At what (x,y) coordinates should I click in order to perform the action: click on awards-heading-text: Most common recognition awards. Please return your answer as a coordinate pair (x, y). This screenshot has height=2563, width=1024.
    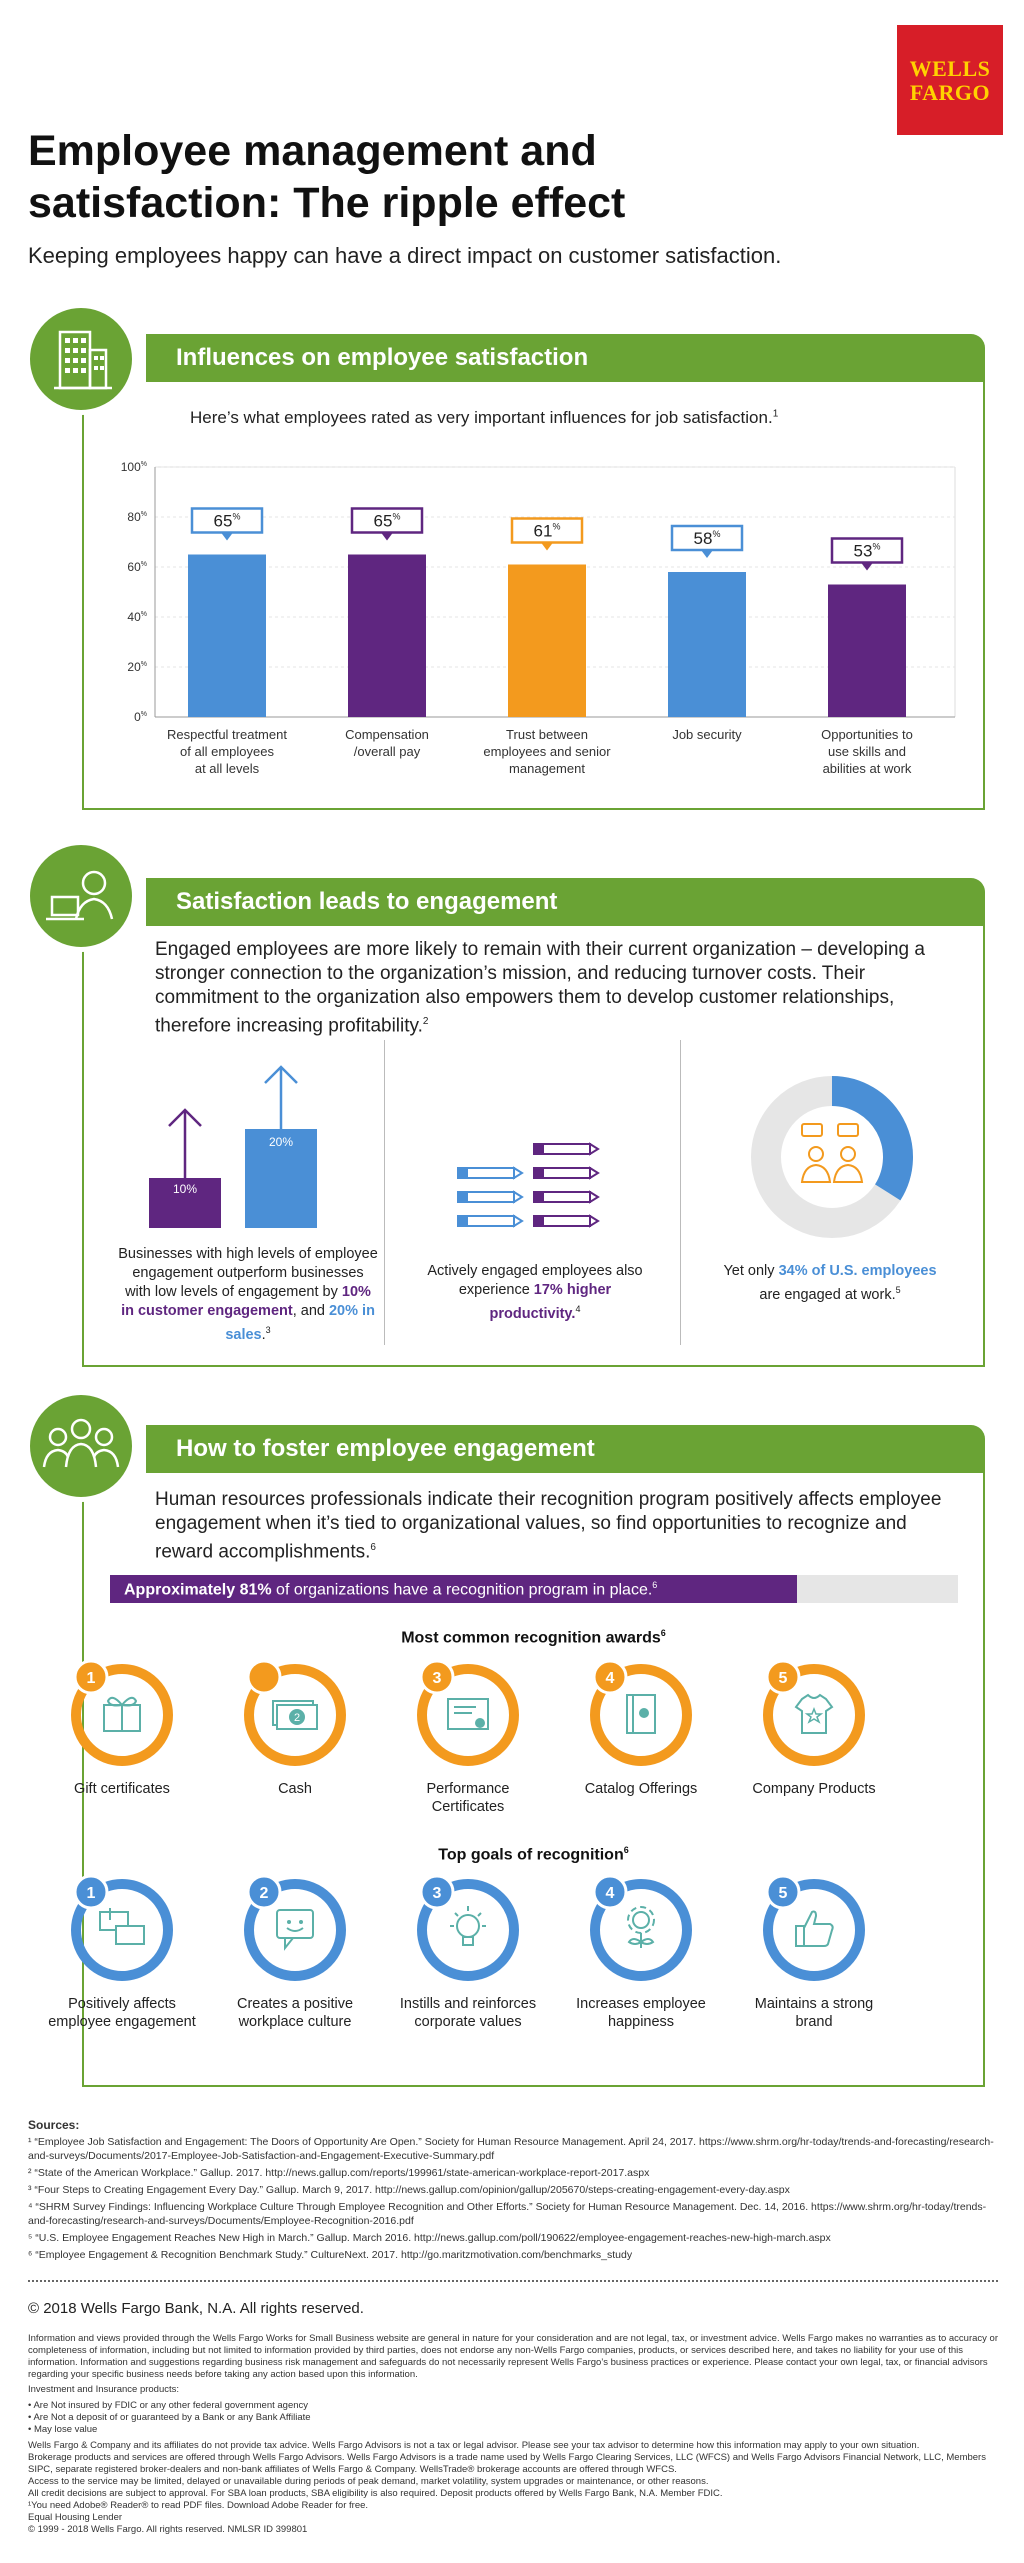
    Looking at the image, I should click on (531, 1638).